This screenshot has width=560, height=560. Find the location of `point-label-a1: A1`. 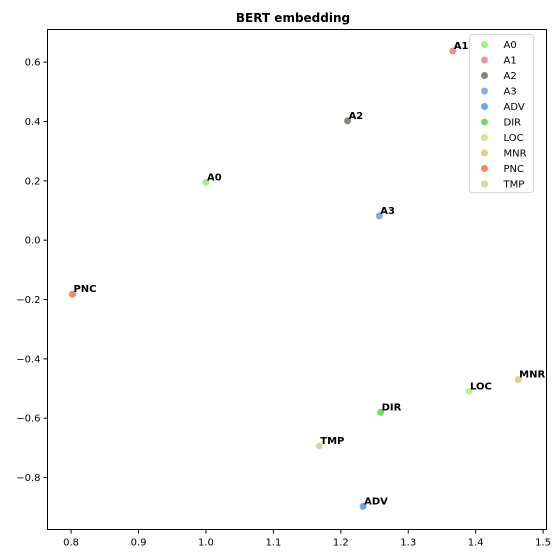

point-label-a1: A1 is located at coordinates (461, 46).